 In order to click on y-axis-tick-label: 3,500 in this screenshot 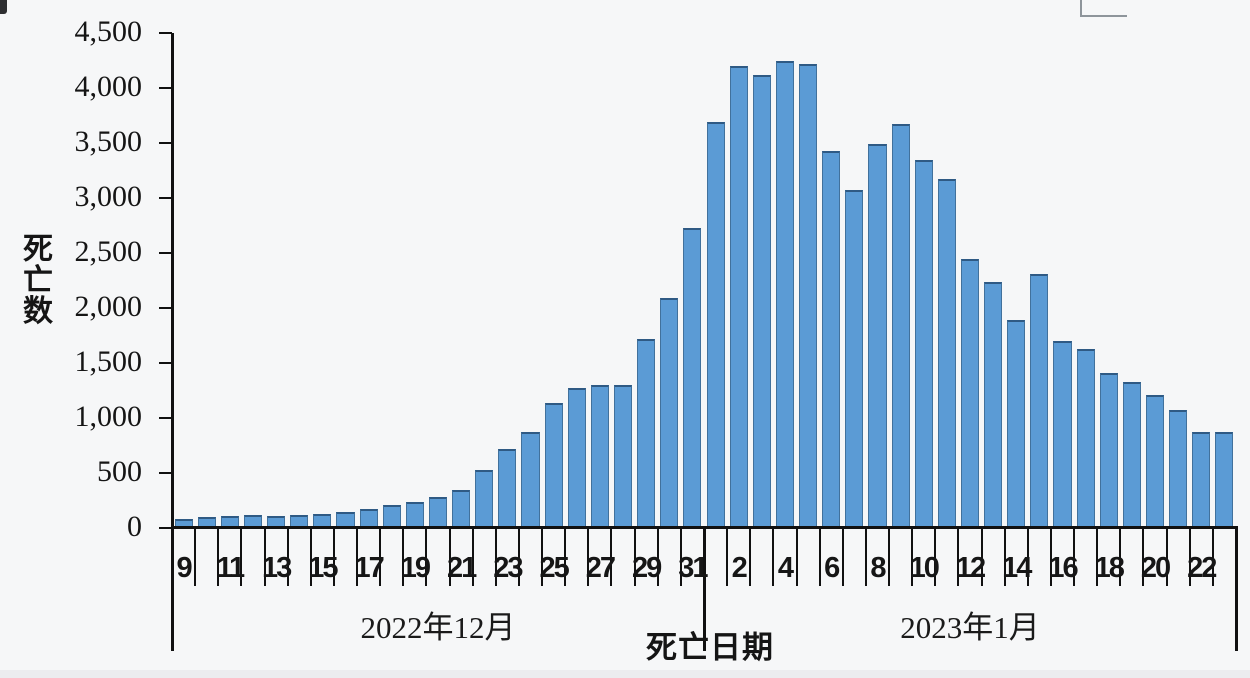, I will do `click(108, 141)`.